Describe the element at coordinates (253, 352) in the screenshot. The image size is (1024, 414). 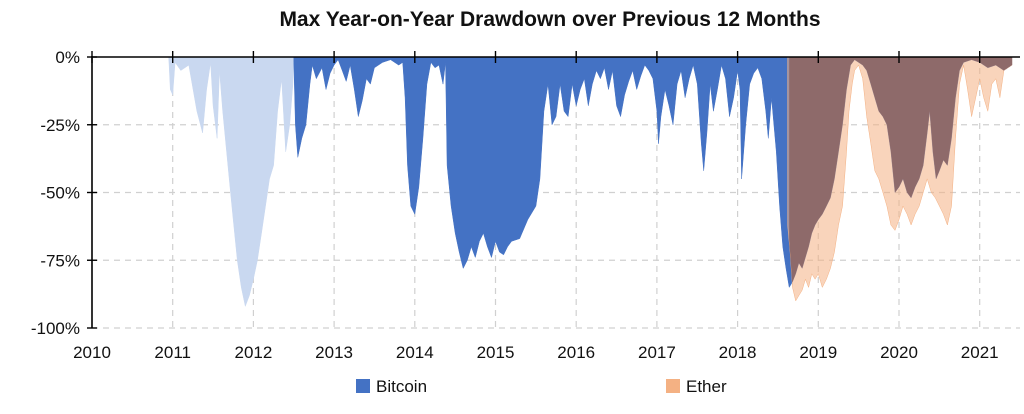
I see `x-tick-label: 2012` at that location.